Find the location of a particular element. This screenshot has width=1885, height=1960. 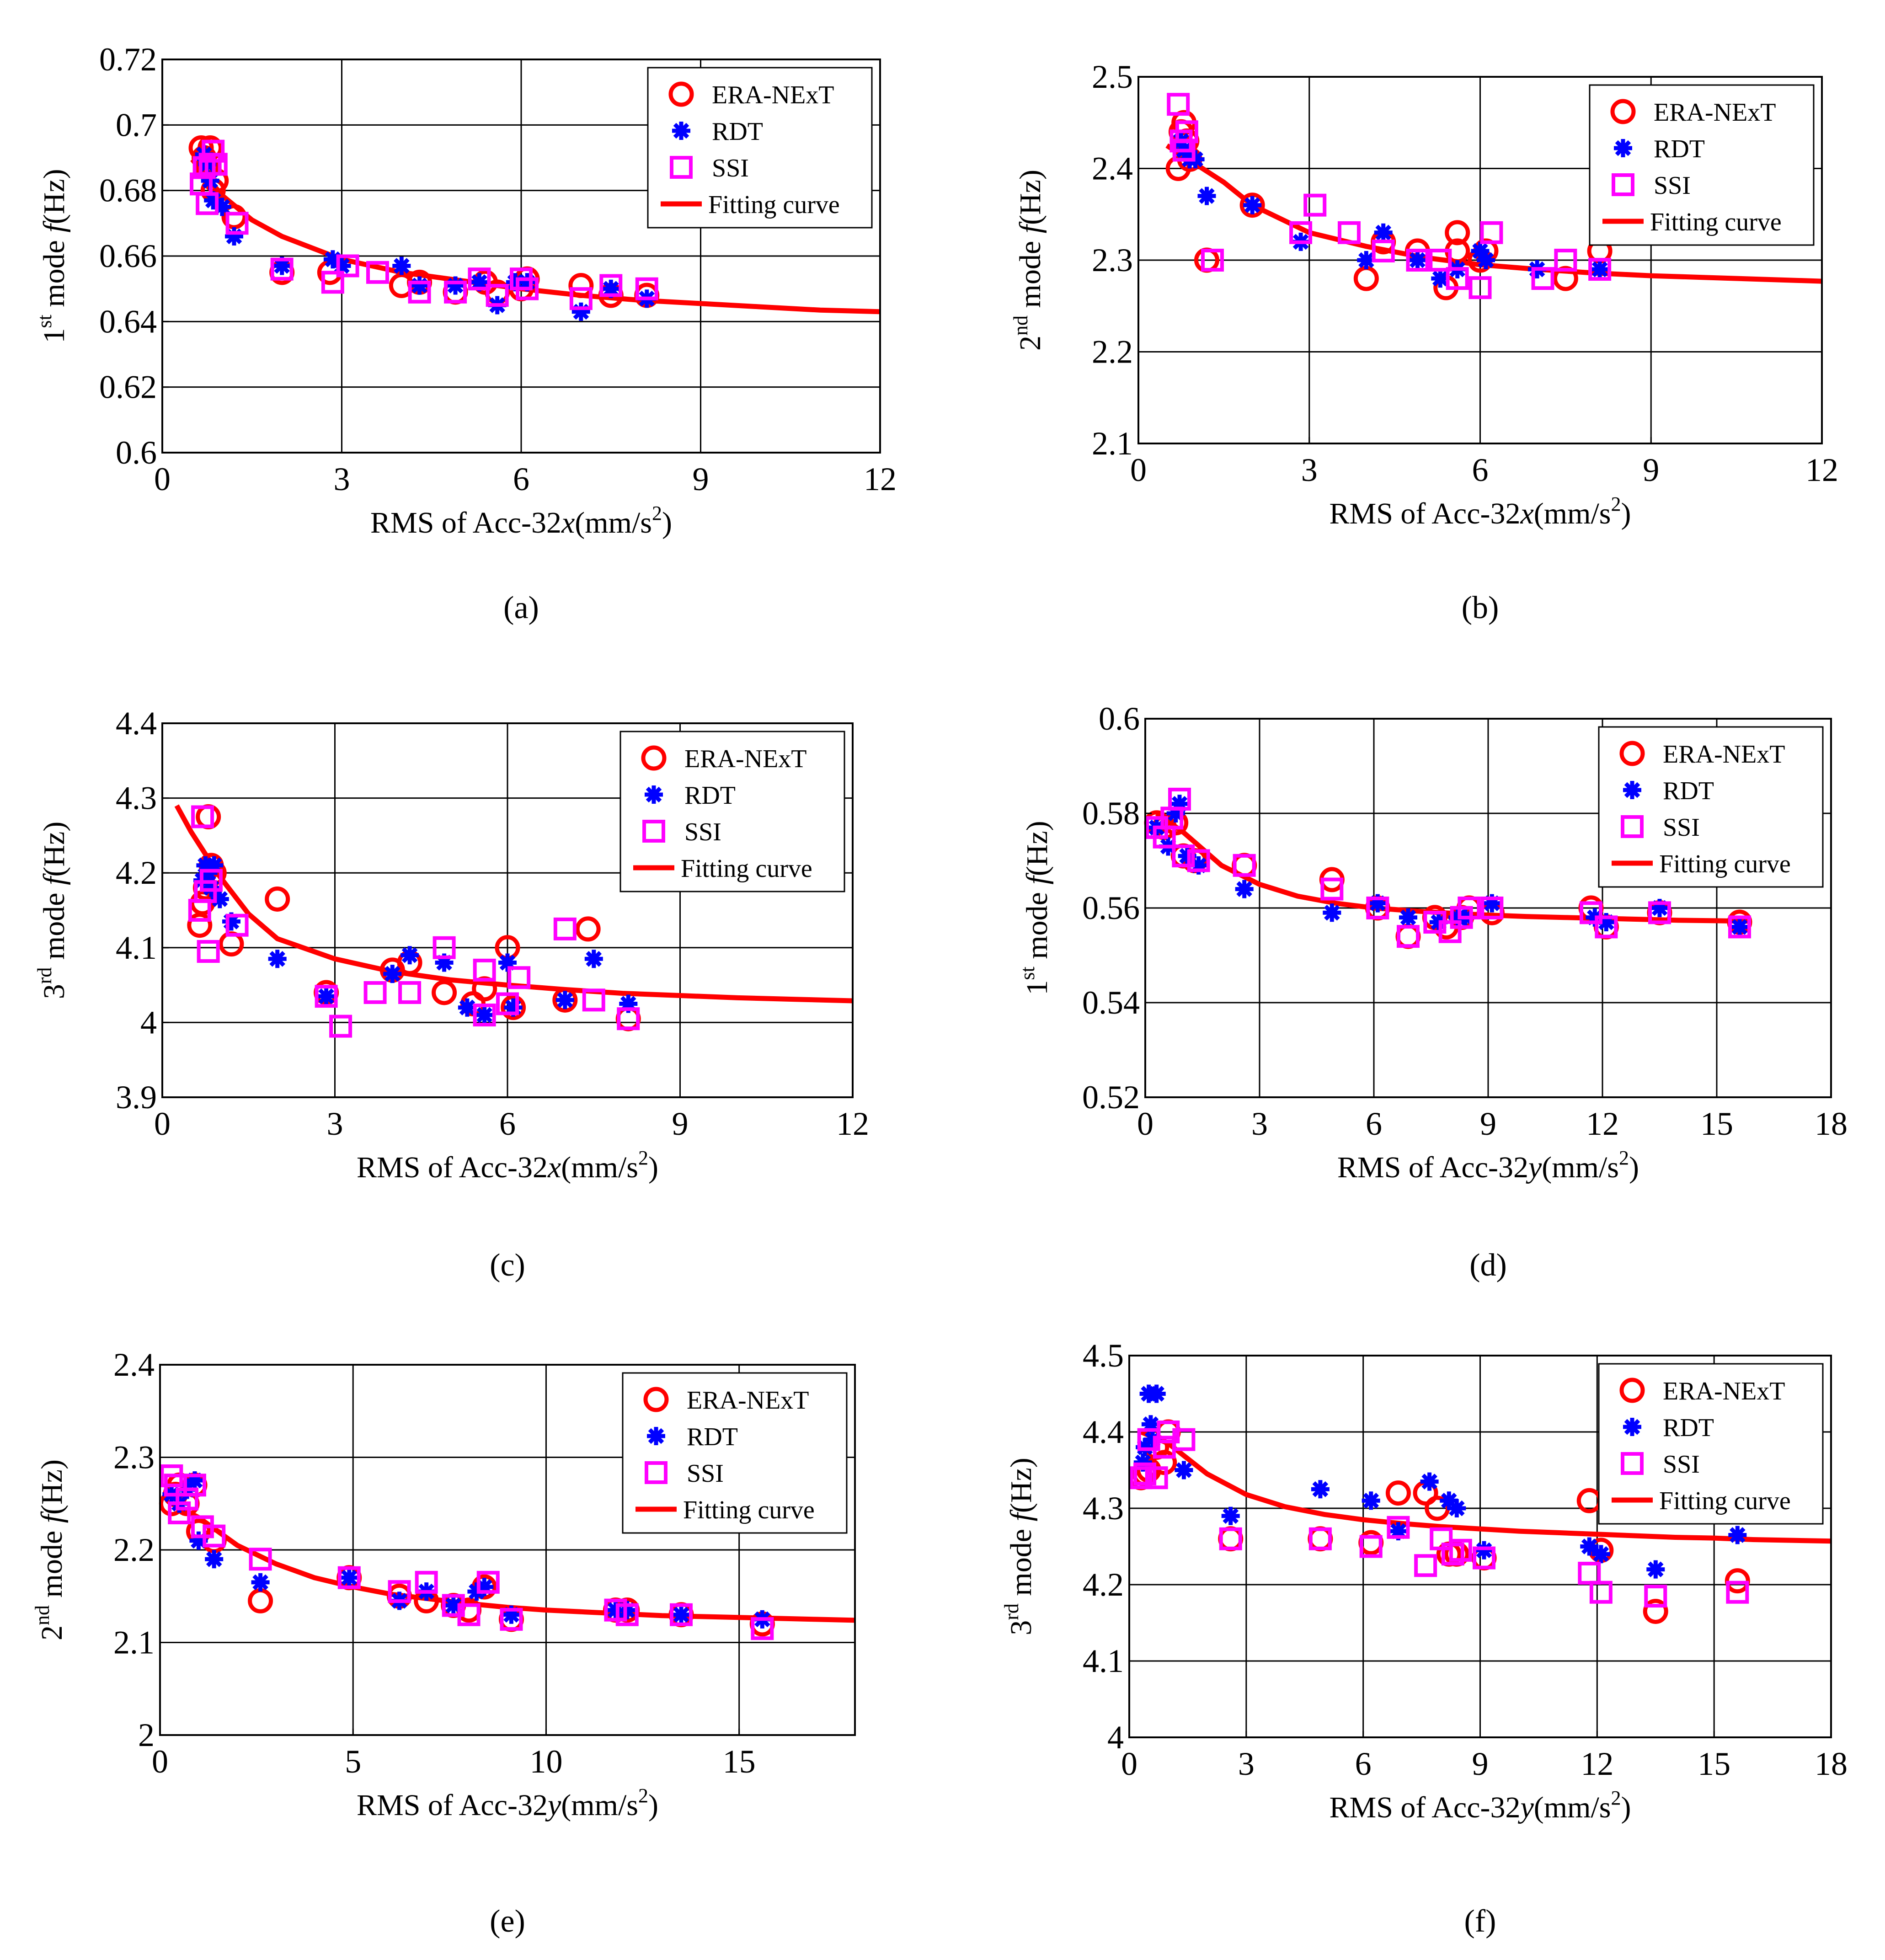

y-tick-label: 4.5 is located at coordinates (1103, 1355).